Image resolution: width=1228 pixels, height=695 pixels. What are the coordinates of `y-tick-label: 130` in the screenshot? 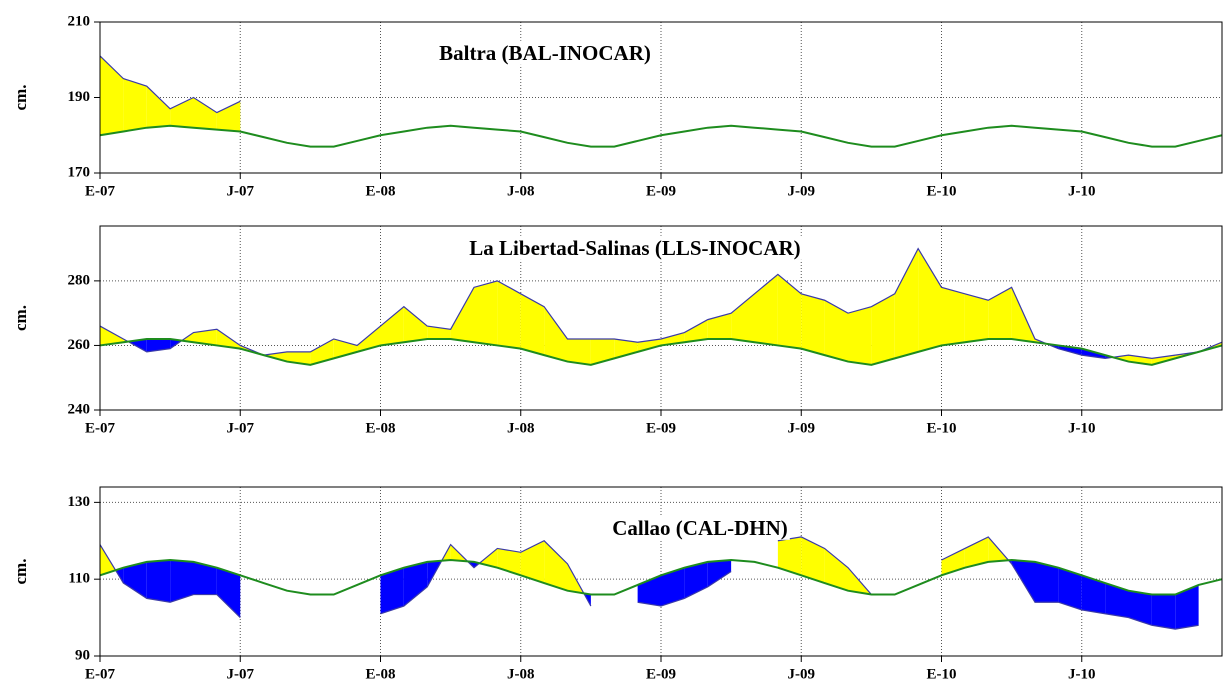 It's located at (79, 502).